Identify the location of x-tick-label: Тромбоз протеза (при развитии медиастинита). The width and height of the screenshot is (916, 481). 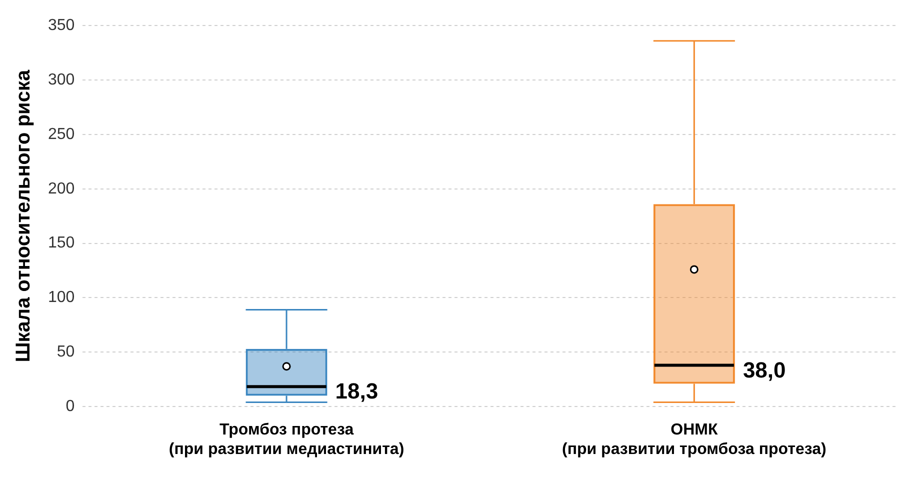
(286, 440).